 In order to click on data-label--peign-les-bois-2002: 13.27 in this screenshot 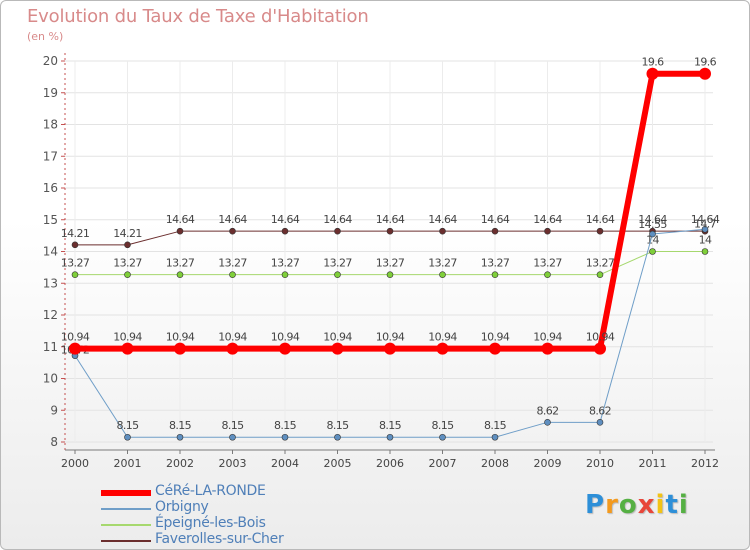, I will do `click(180, 263)`.